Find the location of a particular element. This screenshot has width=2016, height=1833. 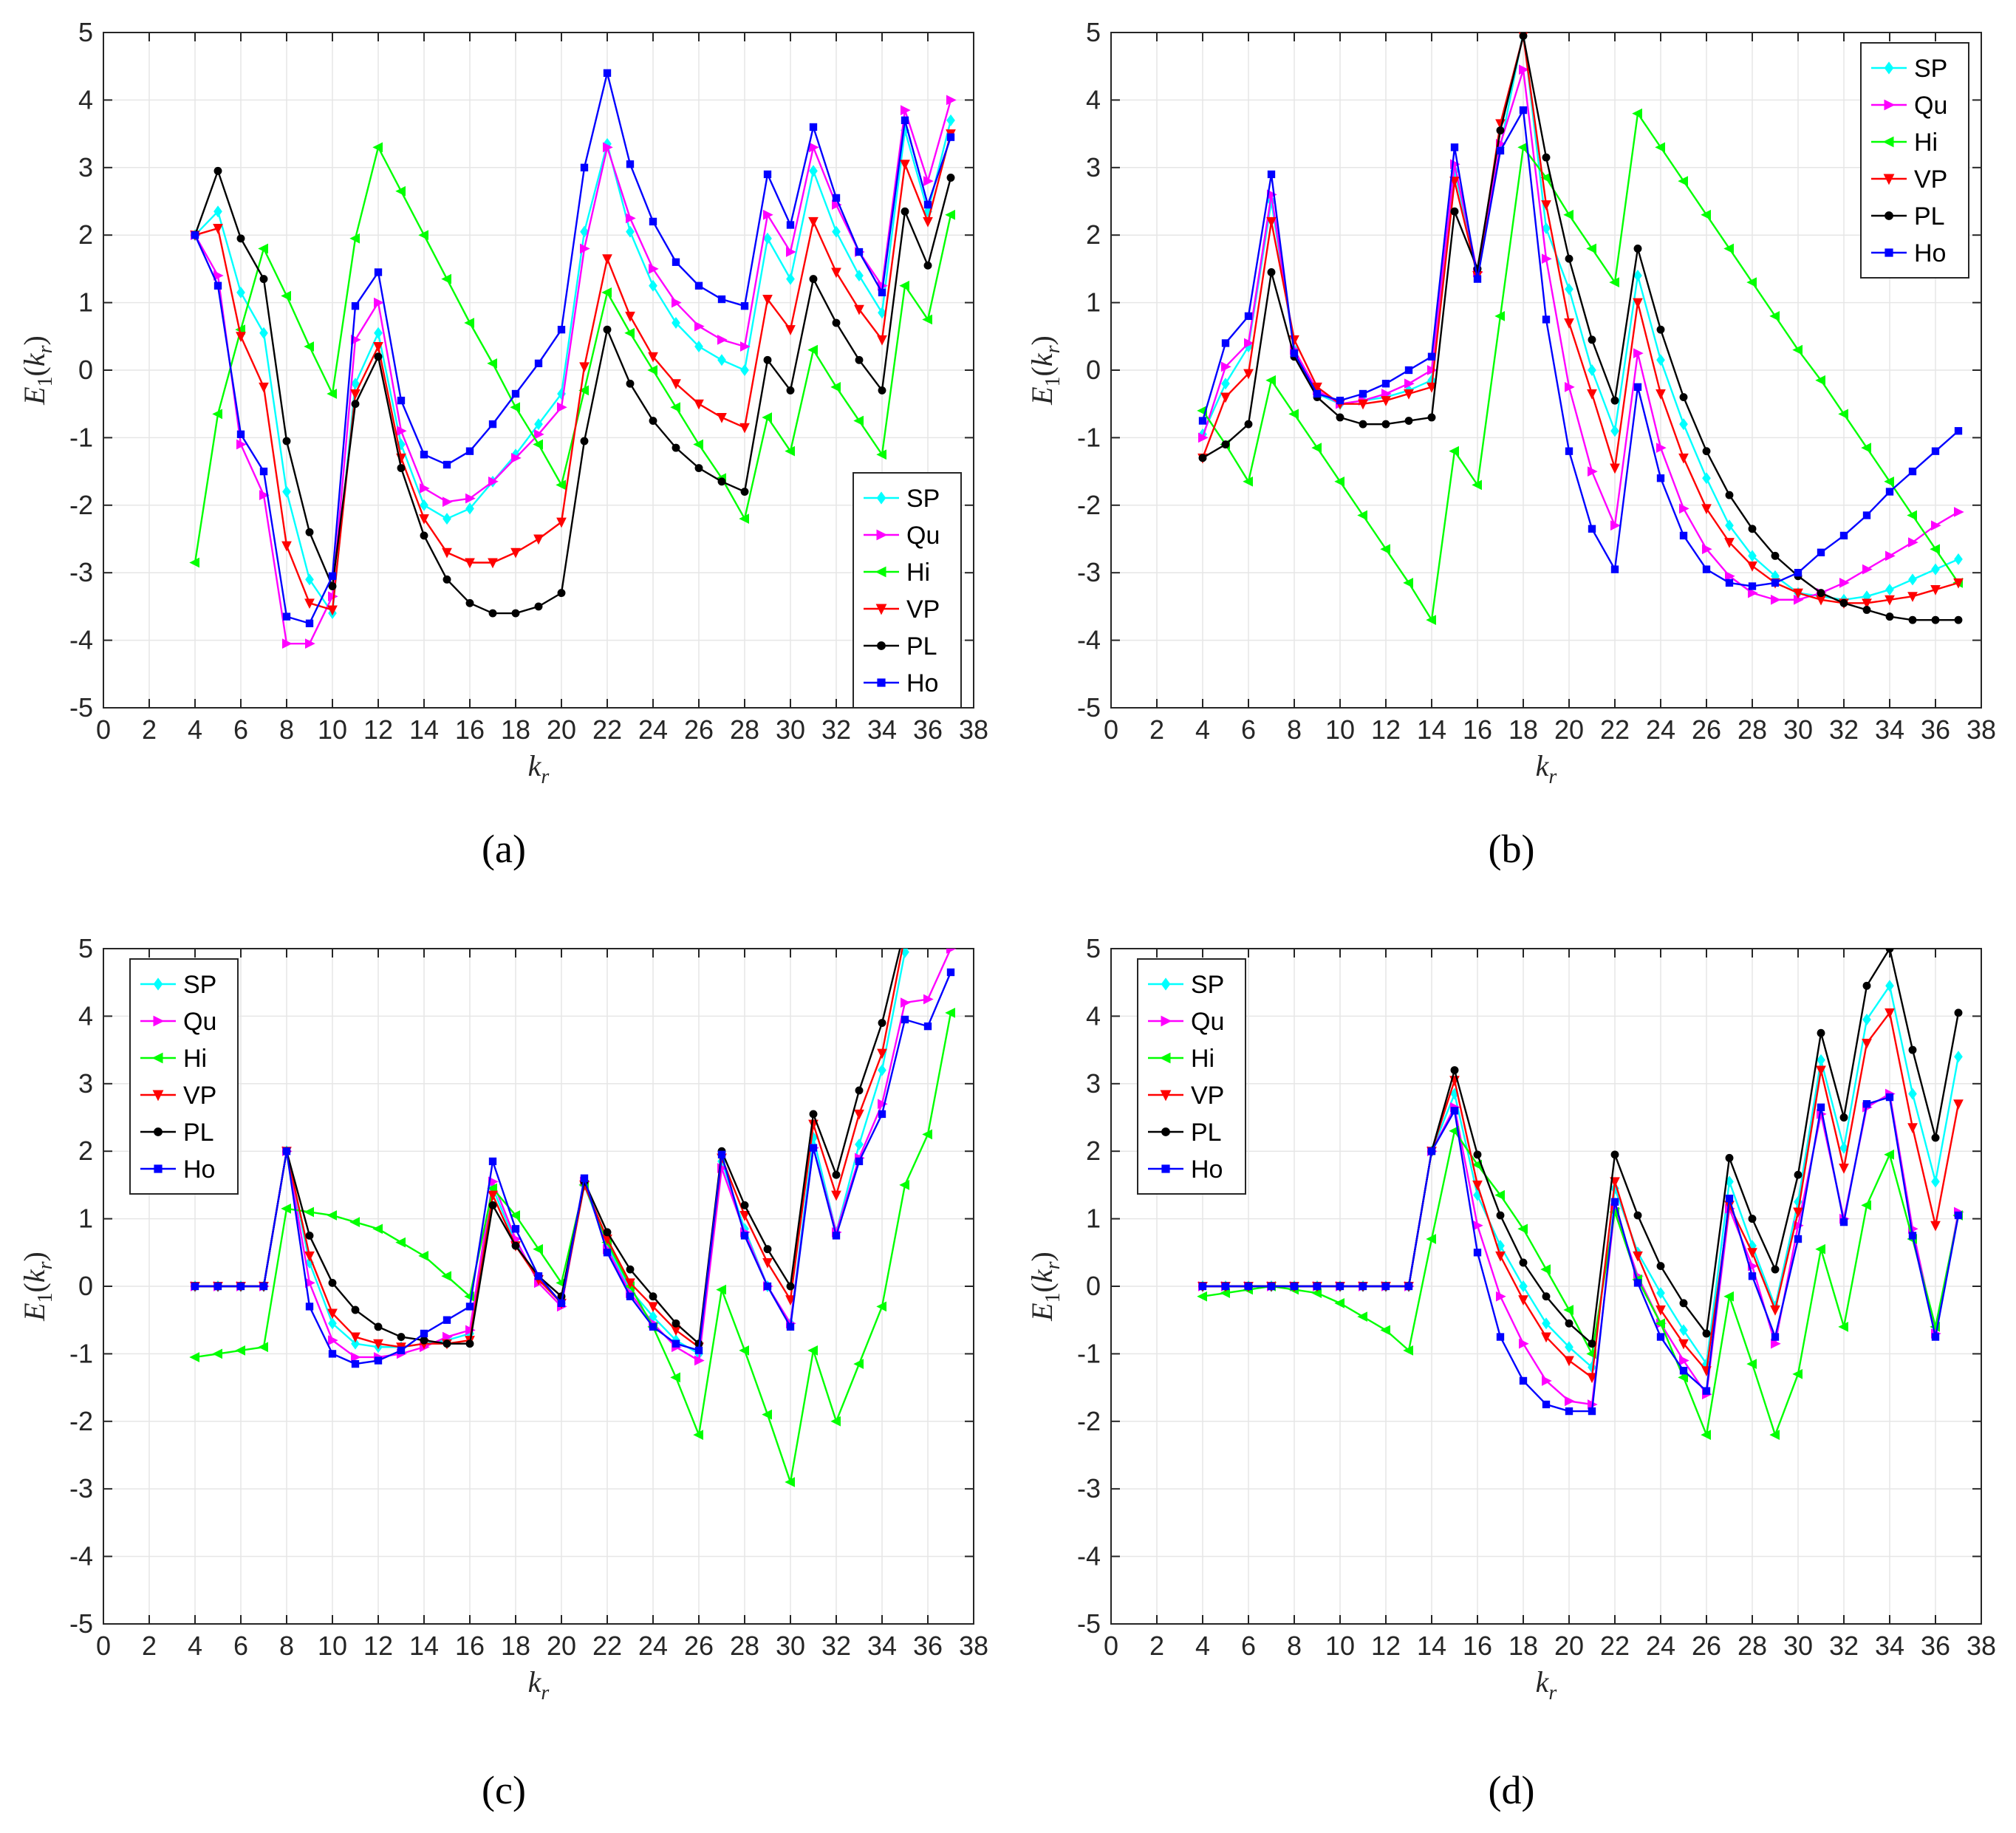

legend-label-hi: Hi is located at coordinates (1202, 1059).